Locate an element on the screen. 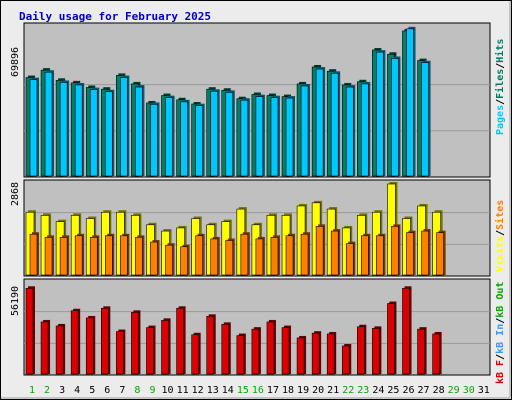  day-label-30: 30 is located at coordinates (469, 390).